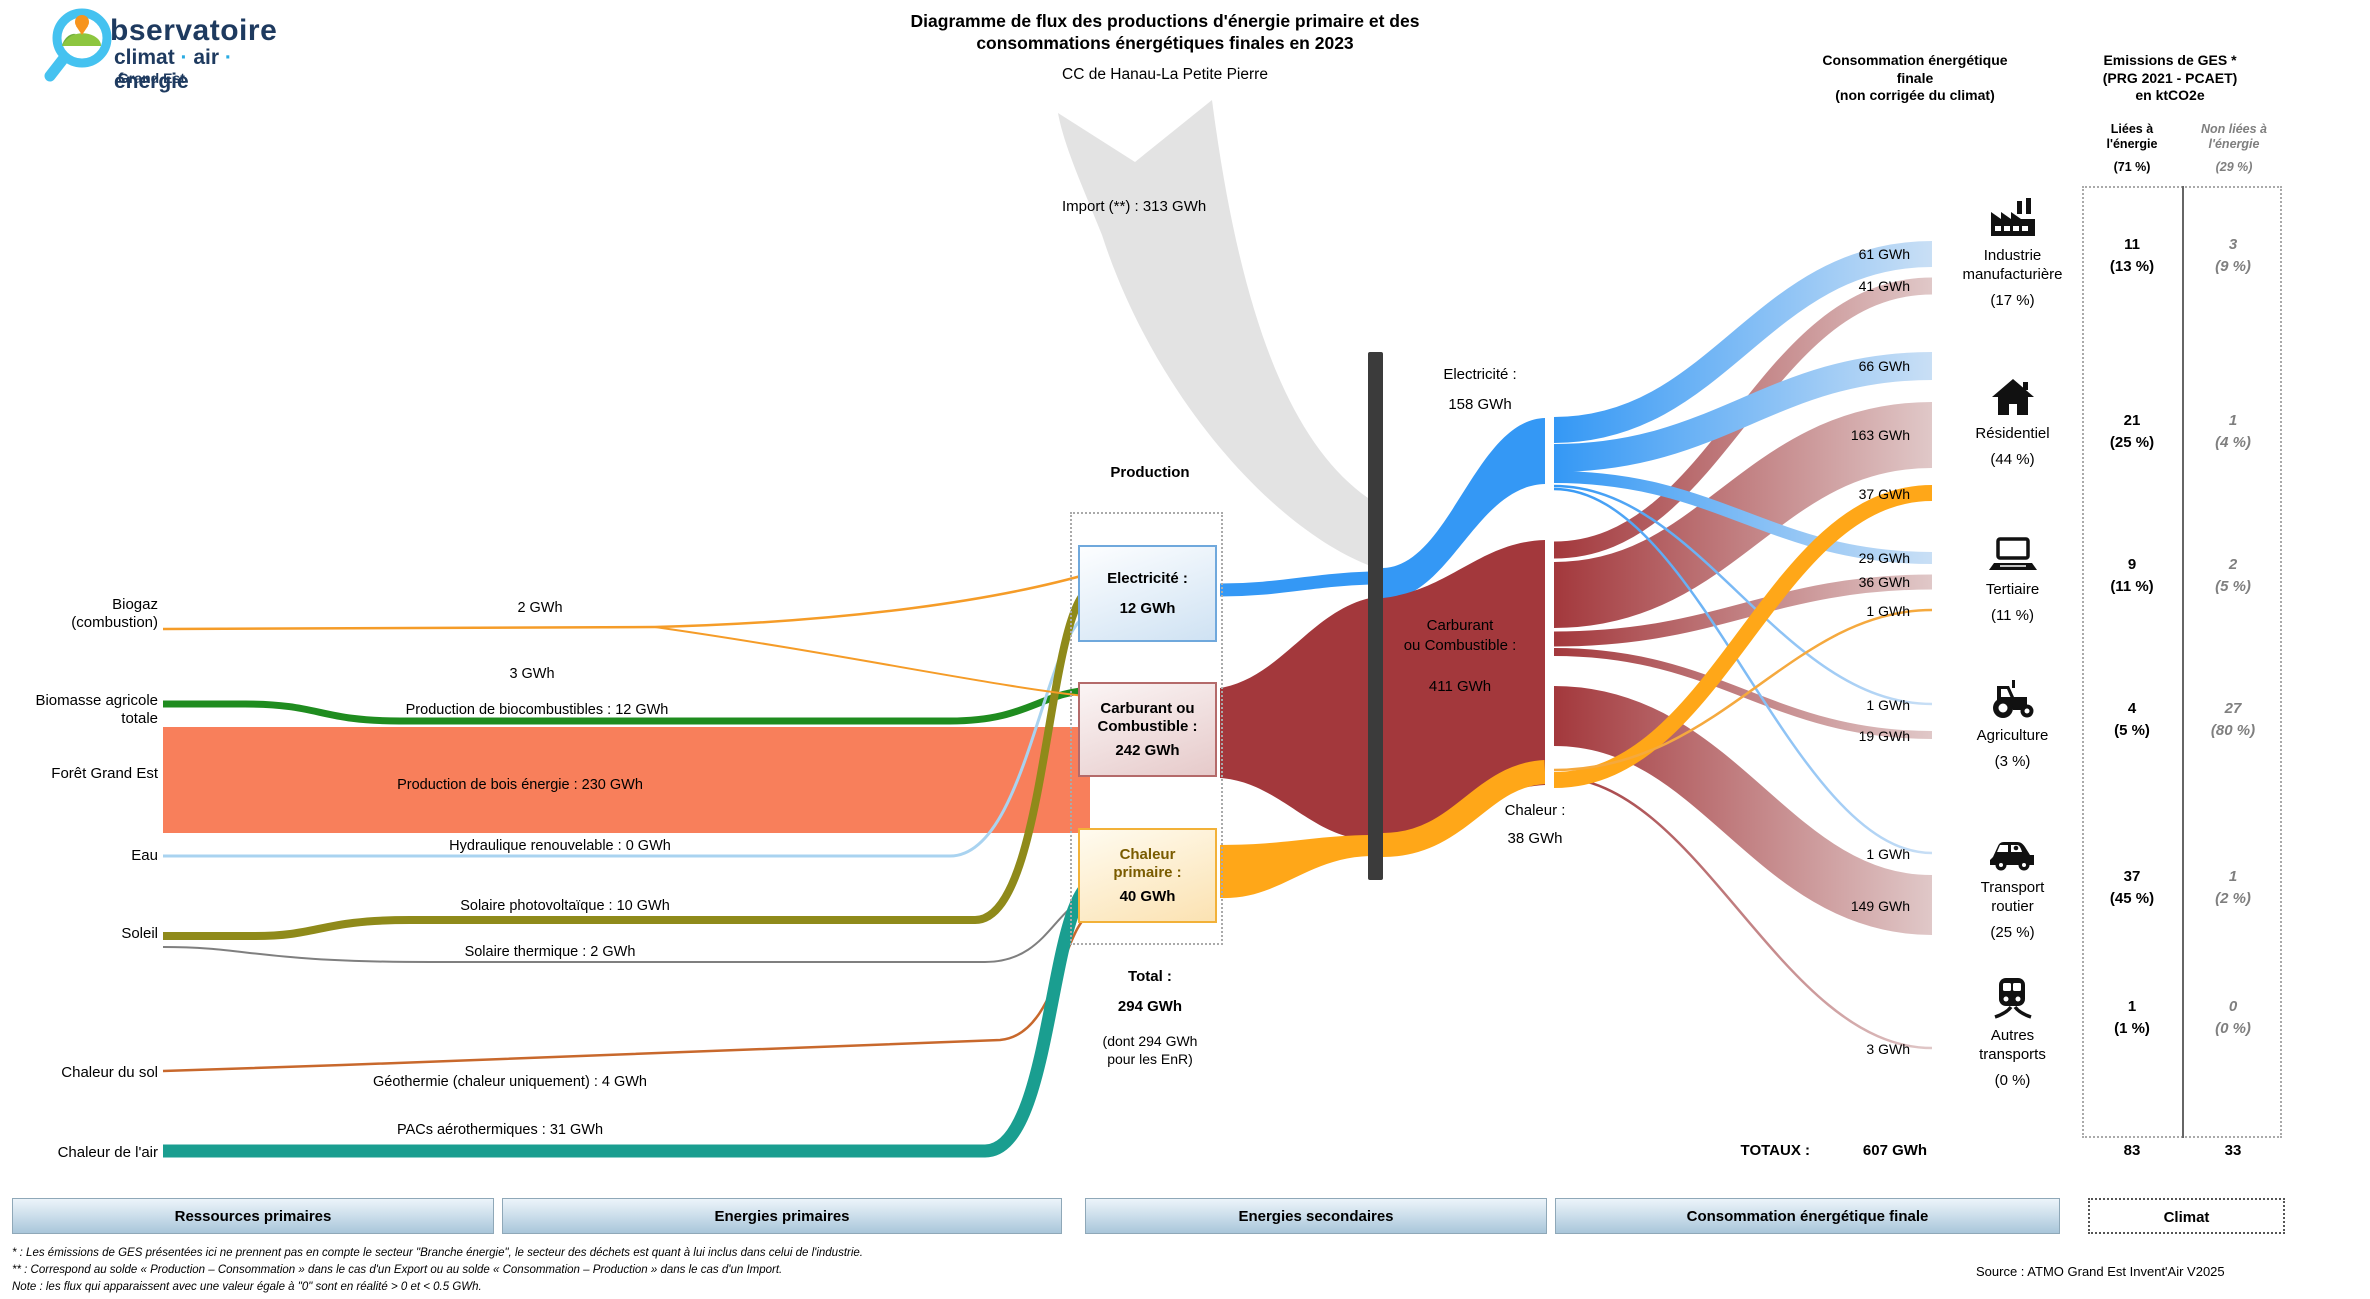 The image size is (2370, 1299). I want to click on flow-value-residential-heat: 37 GWh, so click(1884, 494).